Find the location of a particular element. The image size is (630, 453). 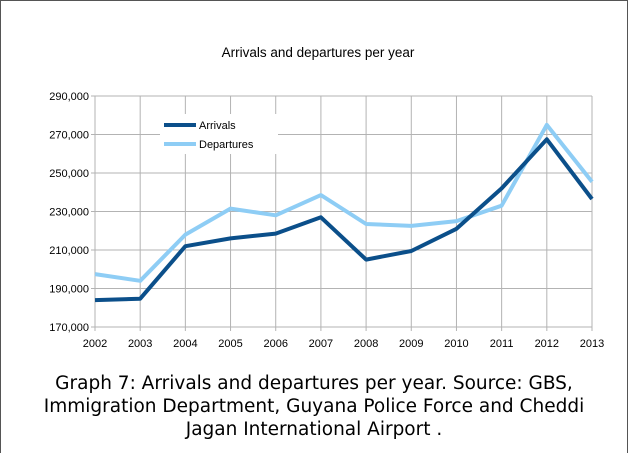

x-tick-label: 2007 is located at coordinates (321, 344).